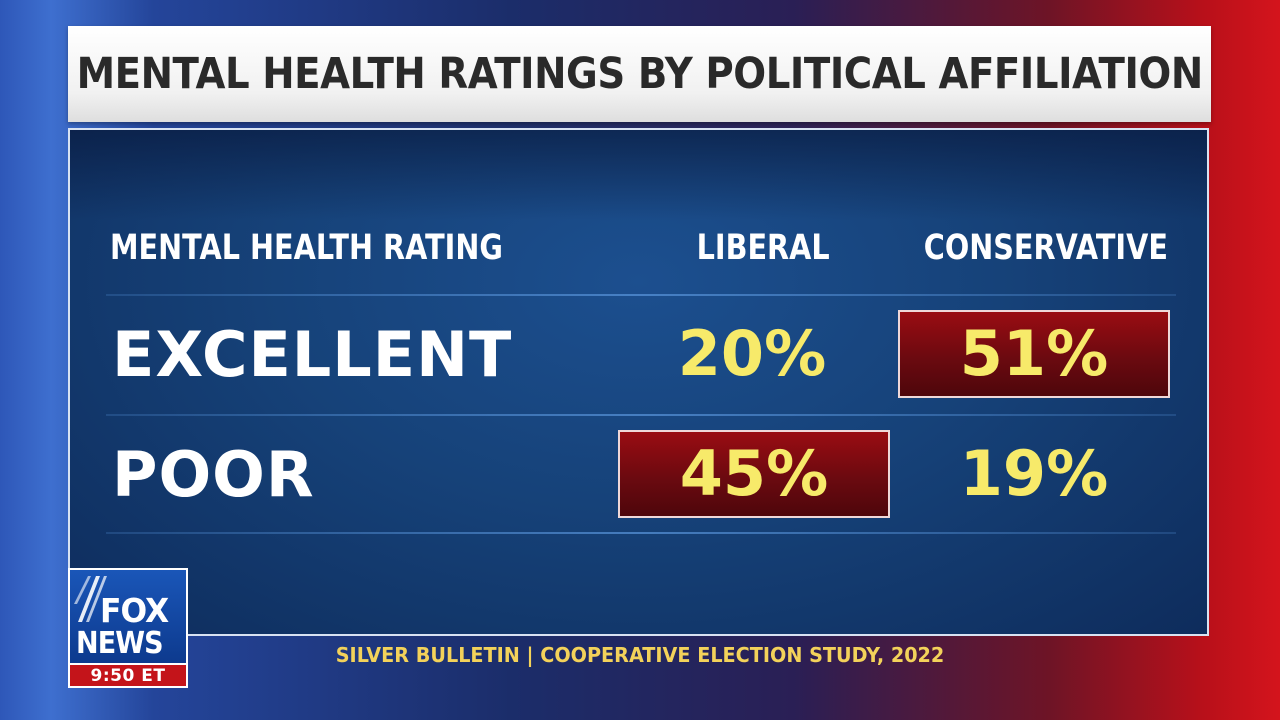  I want to click on value-excellent-conservative: 51%, so click(1034, 353).